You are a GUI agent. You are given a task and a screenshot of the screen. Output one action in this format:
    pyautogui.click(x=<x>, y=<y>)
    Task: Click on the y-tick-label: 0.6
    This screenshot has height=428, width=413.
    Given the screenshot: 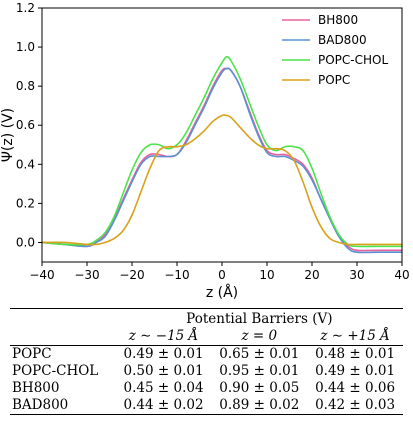 What is the action you would take?
    pyautogui.click(x=25, y=125)
    